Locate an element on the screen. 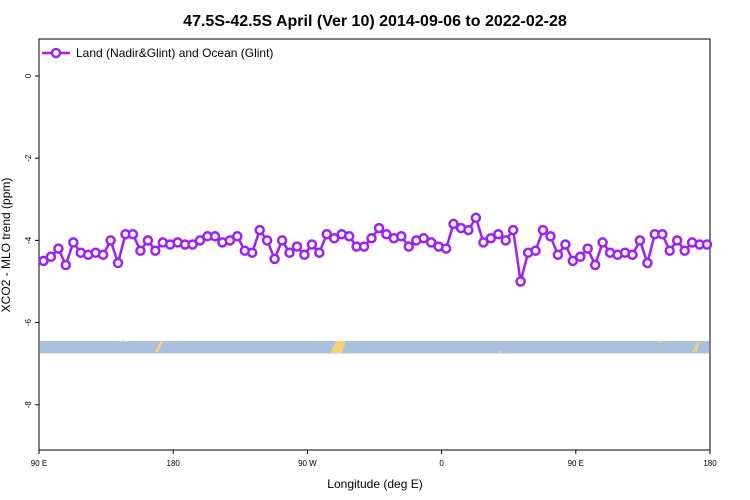 This screenshot has height=500, width=750. x-axis: 90 E 180 90 W 0 90 E 180 is located at coordinates (374, 459).